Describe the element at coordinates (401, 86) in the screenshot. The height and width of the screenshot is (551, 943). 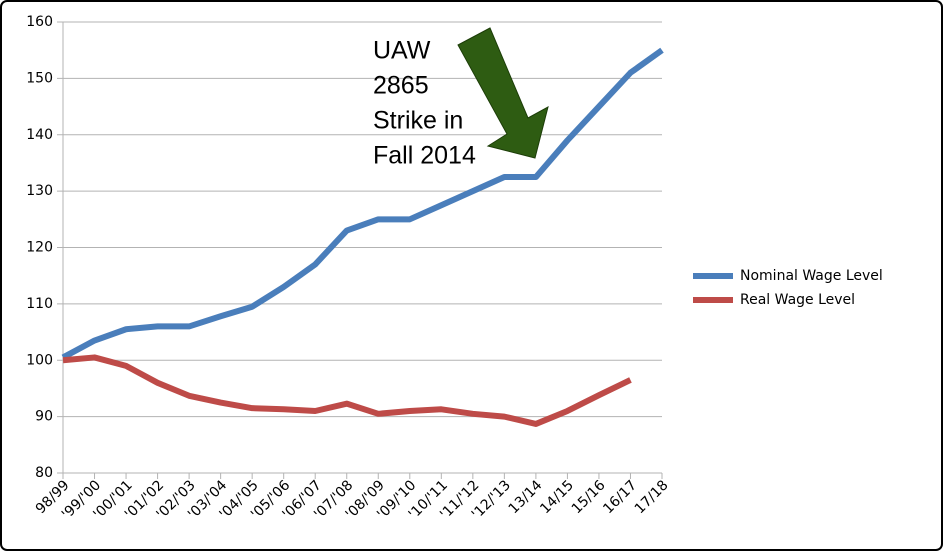
I see `annotation: 2865` at that location.